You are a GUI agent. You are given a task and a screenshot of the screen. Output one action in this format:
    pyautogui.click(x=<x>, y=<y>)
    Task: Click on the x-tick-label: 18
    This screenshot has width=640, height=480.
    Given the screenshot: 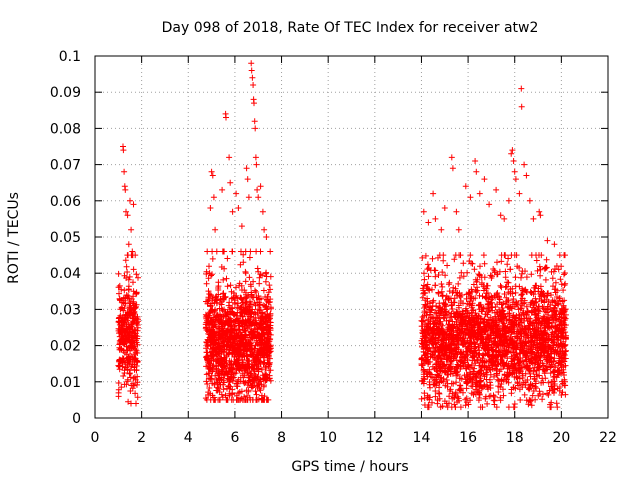 What is the action you would take?
    pyautogui.click(x=515, y=438)
    